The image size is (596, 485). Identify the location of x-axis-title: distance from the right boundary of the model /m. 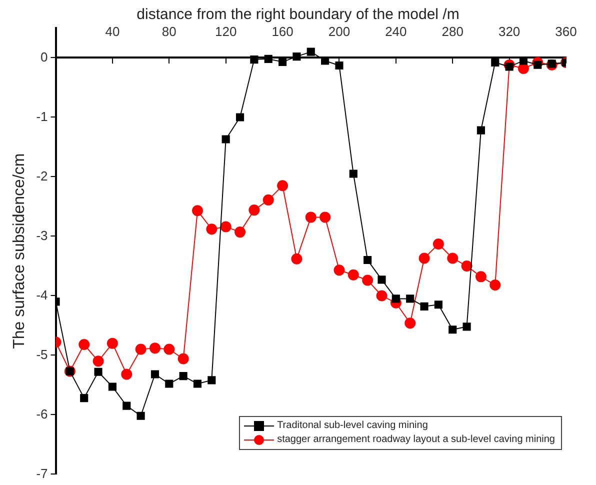
(298, 14).